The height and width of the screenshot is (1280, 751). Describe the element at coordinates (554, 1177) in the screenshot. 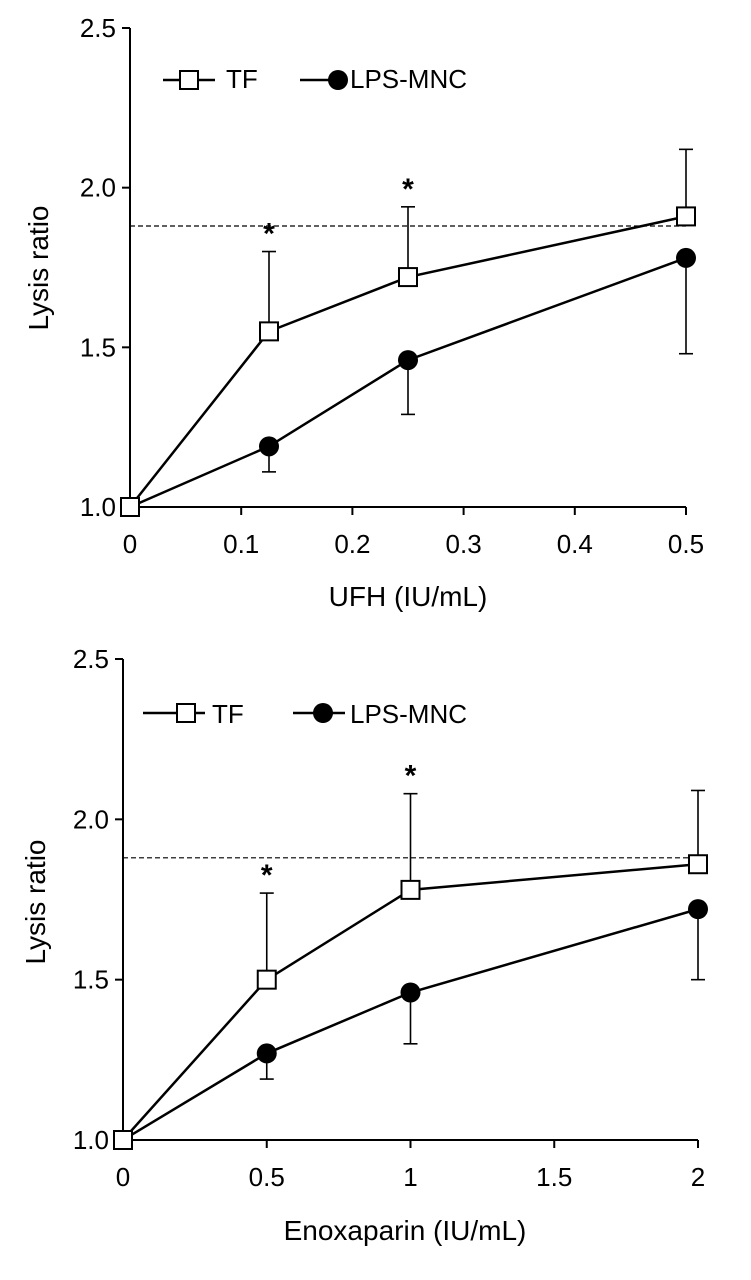

I see `x-tick-label: 1.5` at that location.